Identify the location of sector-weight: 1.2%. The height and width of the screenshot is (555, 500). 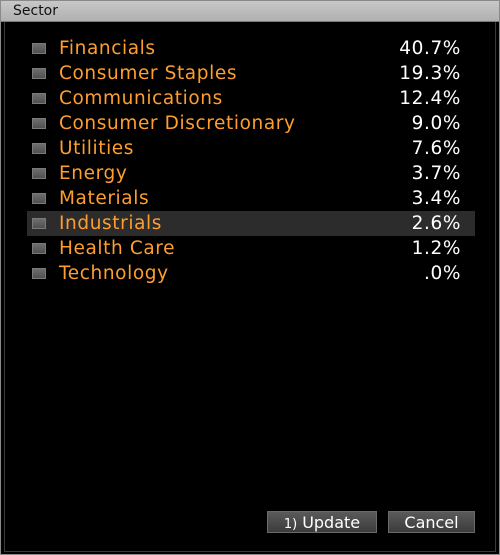
(436, 248).